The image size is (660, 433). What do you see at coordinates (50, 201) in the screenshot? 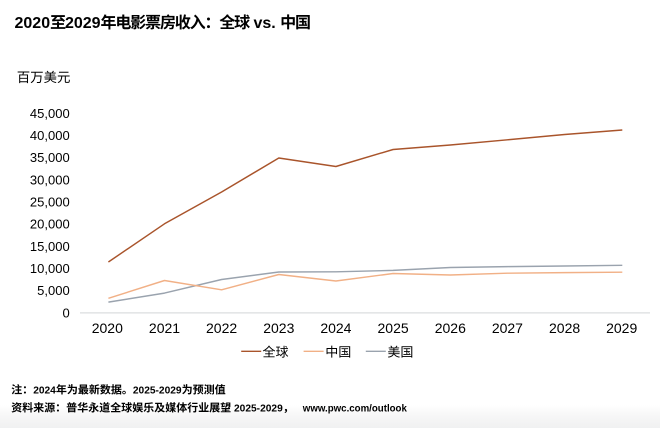
I see `svg-text: 25,000` at bounding box center [50, 201].